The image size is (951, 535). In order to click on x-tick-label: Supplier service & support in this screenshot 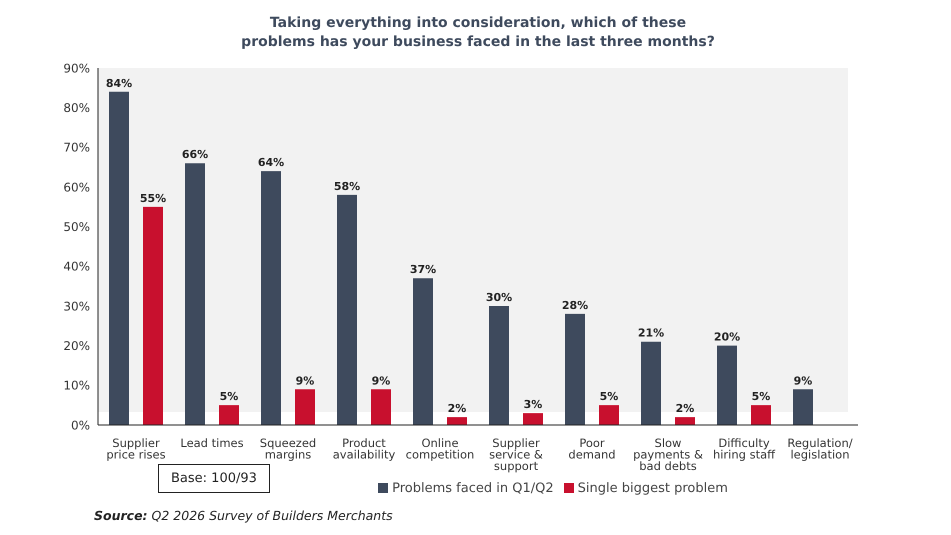, I will do `click(516, 455)`.